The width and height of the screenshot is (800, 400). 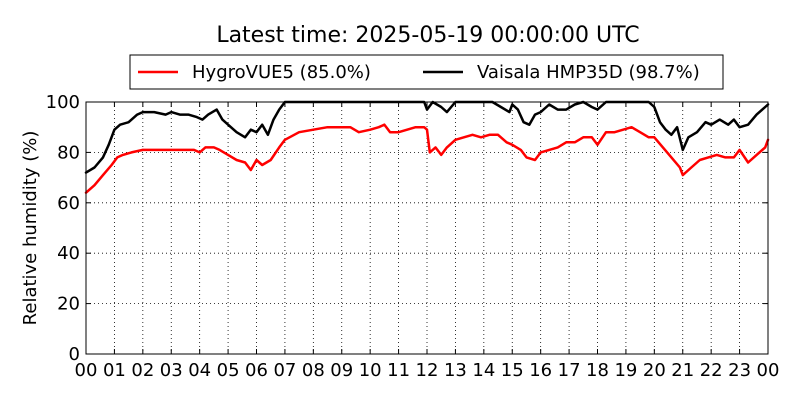 What do you see at coordinates (625, 370) in the screenshot?
I see `x-tick-label: 19` at bounding box center [625, 370].